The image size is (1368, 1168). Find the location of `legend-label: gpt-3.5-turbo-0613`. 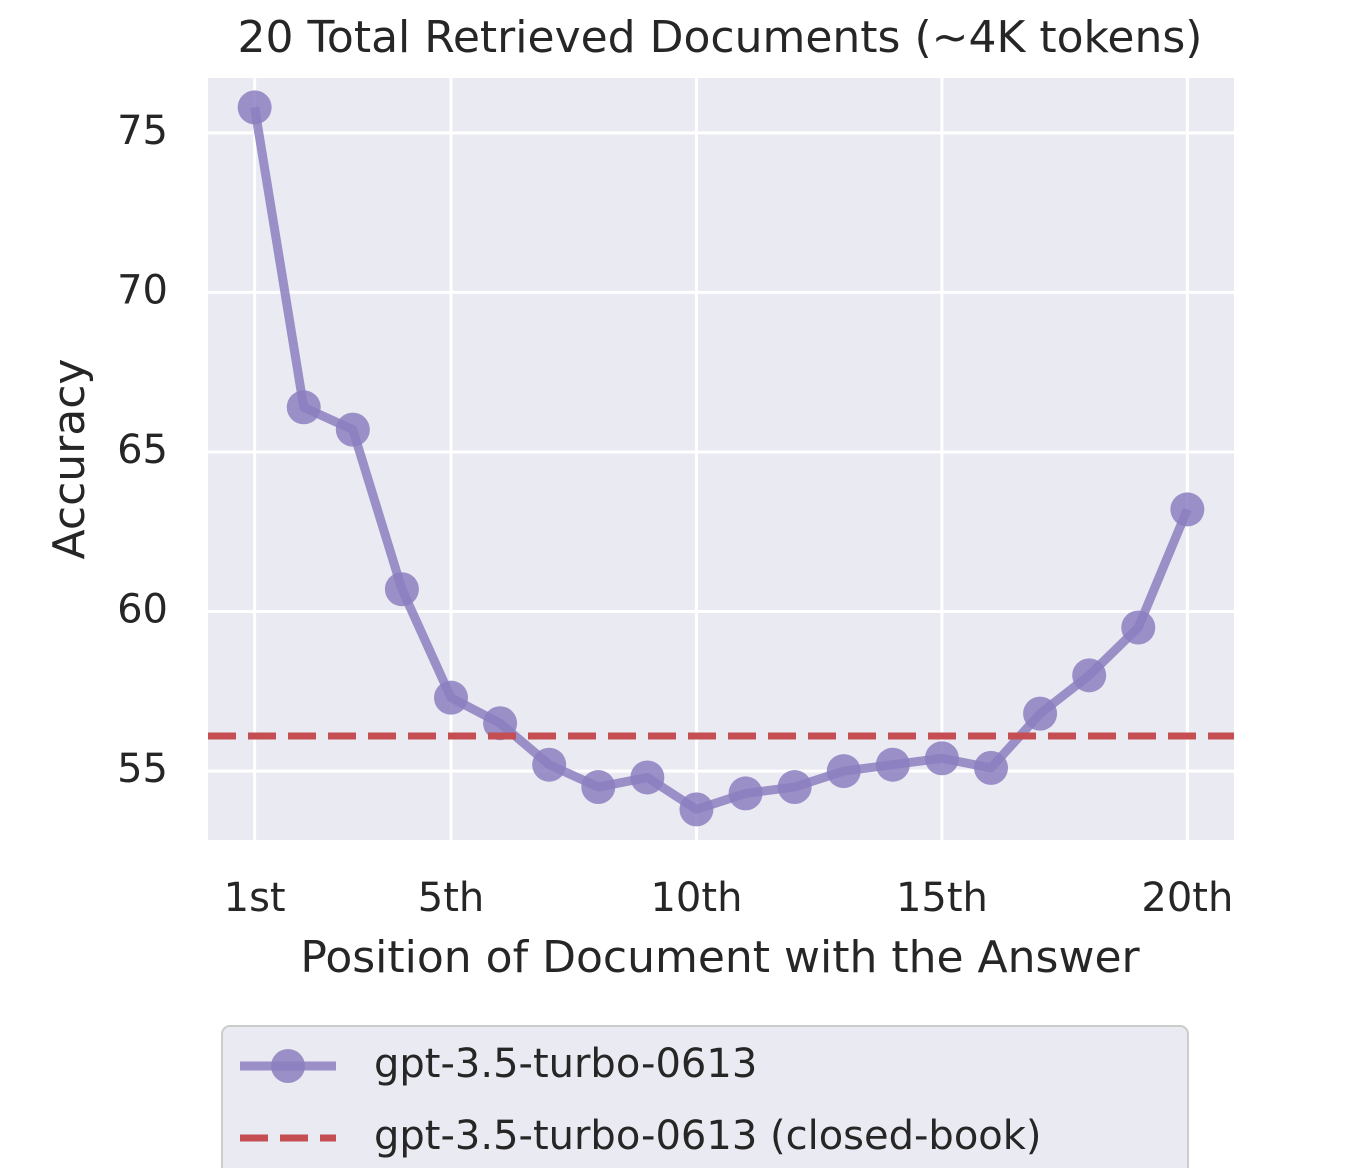

legend-label: gpt-3.5-turbo-0613 is located at coordinates (565, 1064).